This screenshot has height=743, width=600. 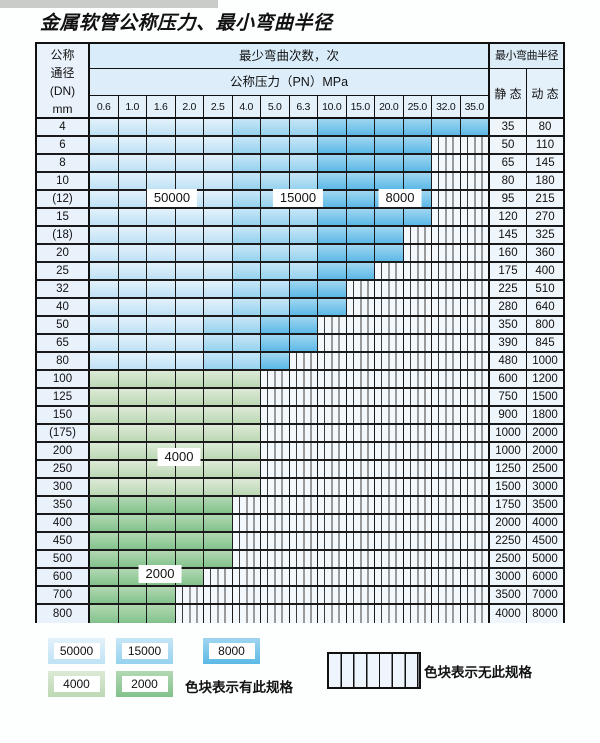 What do you see at coordinates (289, 82) in the screenshot?
I see `pressure-header: 公称压力（PN）MPa` at bounding box center [289, 82].